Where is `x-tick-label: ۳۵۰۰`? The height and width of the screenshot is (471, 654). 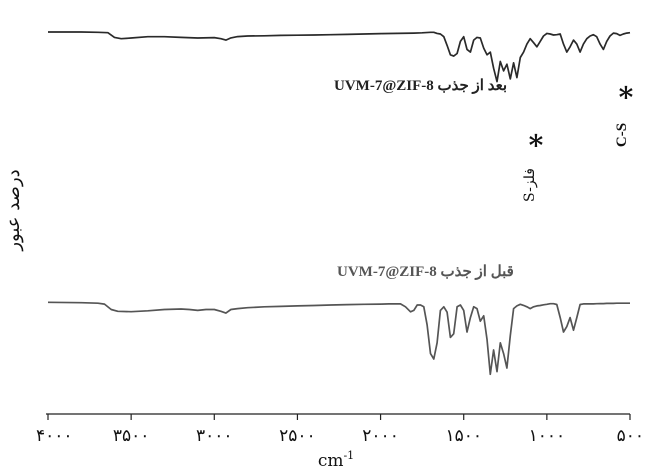
x-tick-label: ۳۵۰۰ is located at coordinates (131, 436).